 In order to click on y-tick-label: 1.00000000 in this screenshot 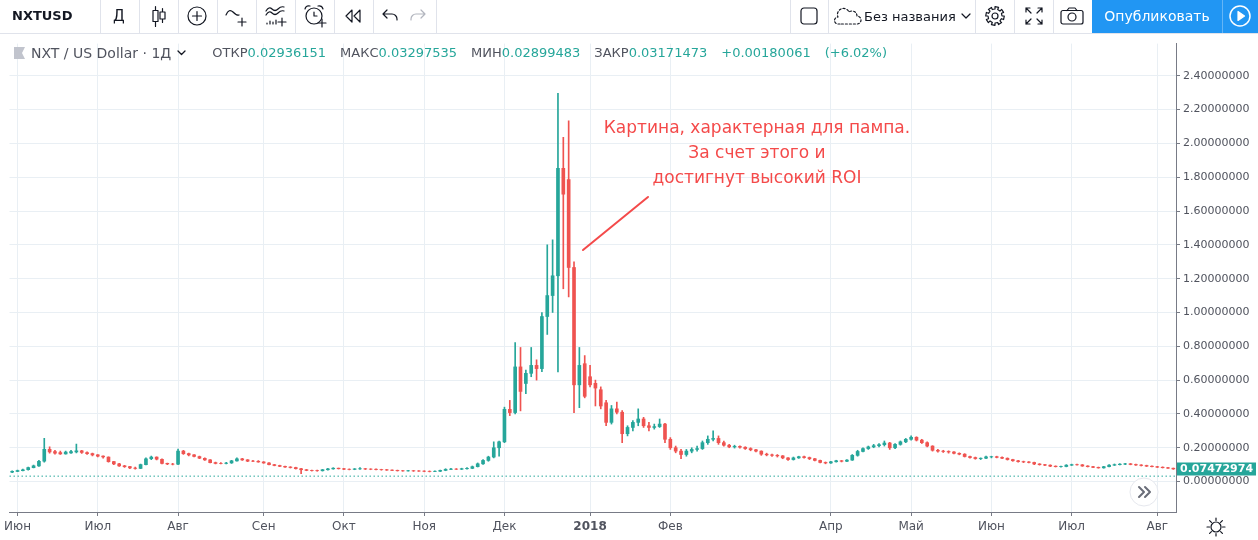, I will do `click(1216, 312)`.